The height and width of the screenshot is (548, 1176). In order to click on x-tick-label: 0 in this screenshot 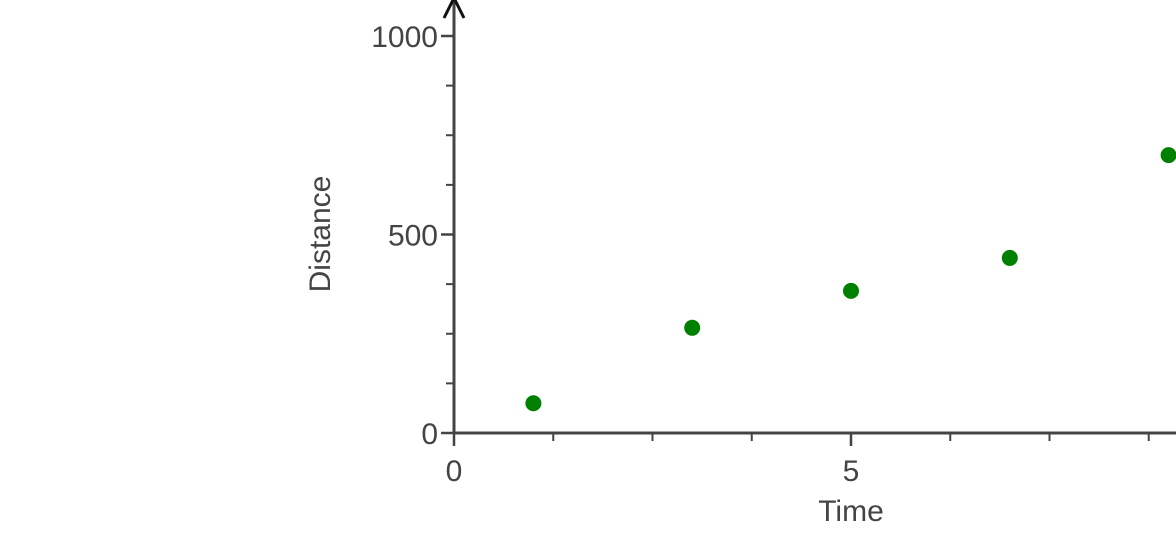, I will do `click(454, 471)`.